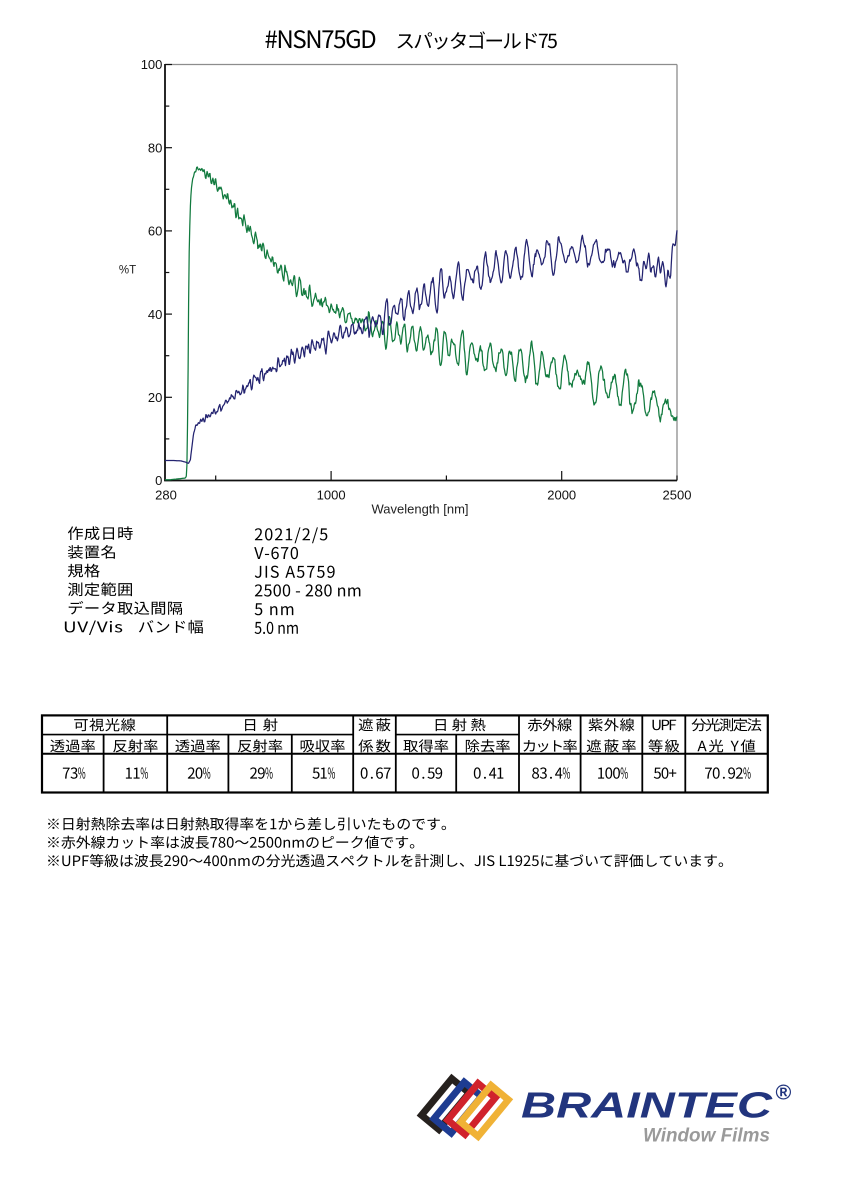 This screenshot has height=1200, width=848. Describe the element at coordinates (166, 495) in the screenshot. I see `svg-text: 280` at that location.